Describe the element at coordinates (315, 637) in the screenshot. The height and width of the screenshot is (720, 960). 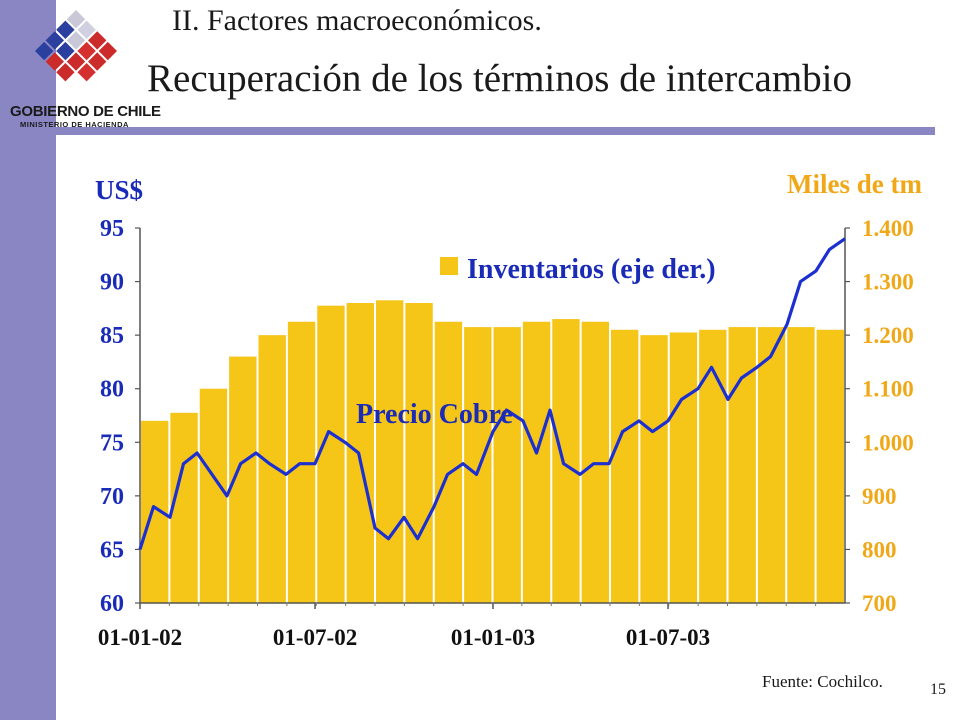
I see `x-tick-label: 01-07-02` at that location.